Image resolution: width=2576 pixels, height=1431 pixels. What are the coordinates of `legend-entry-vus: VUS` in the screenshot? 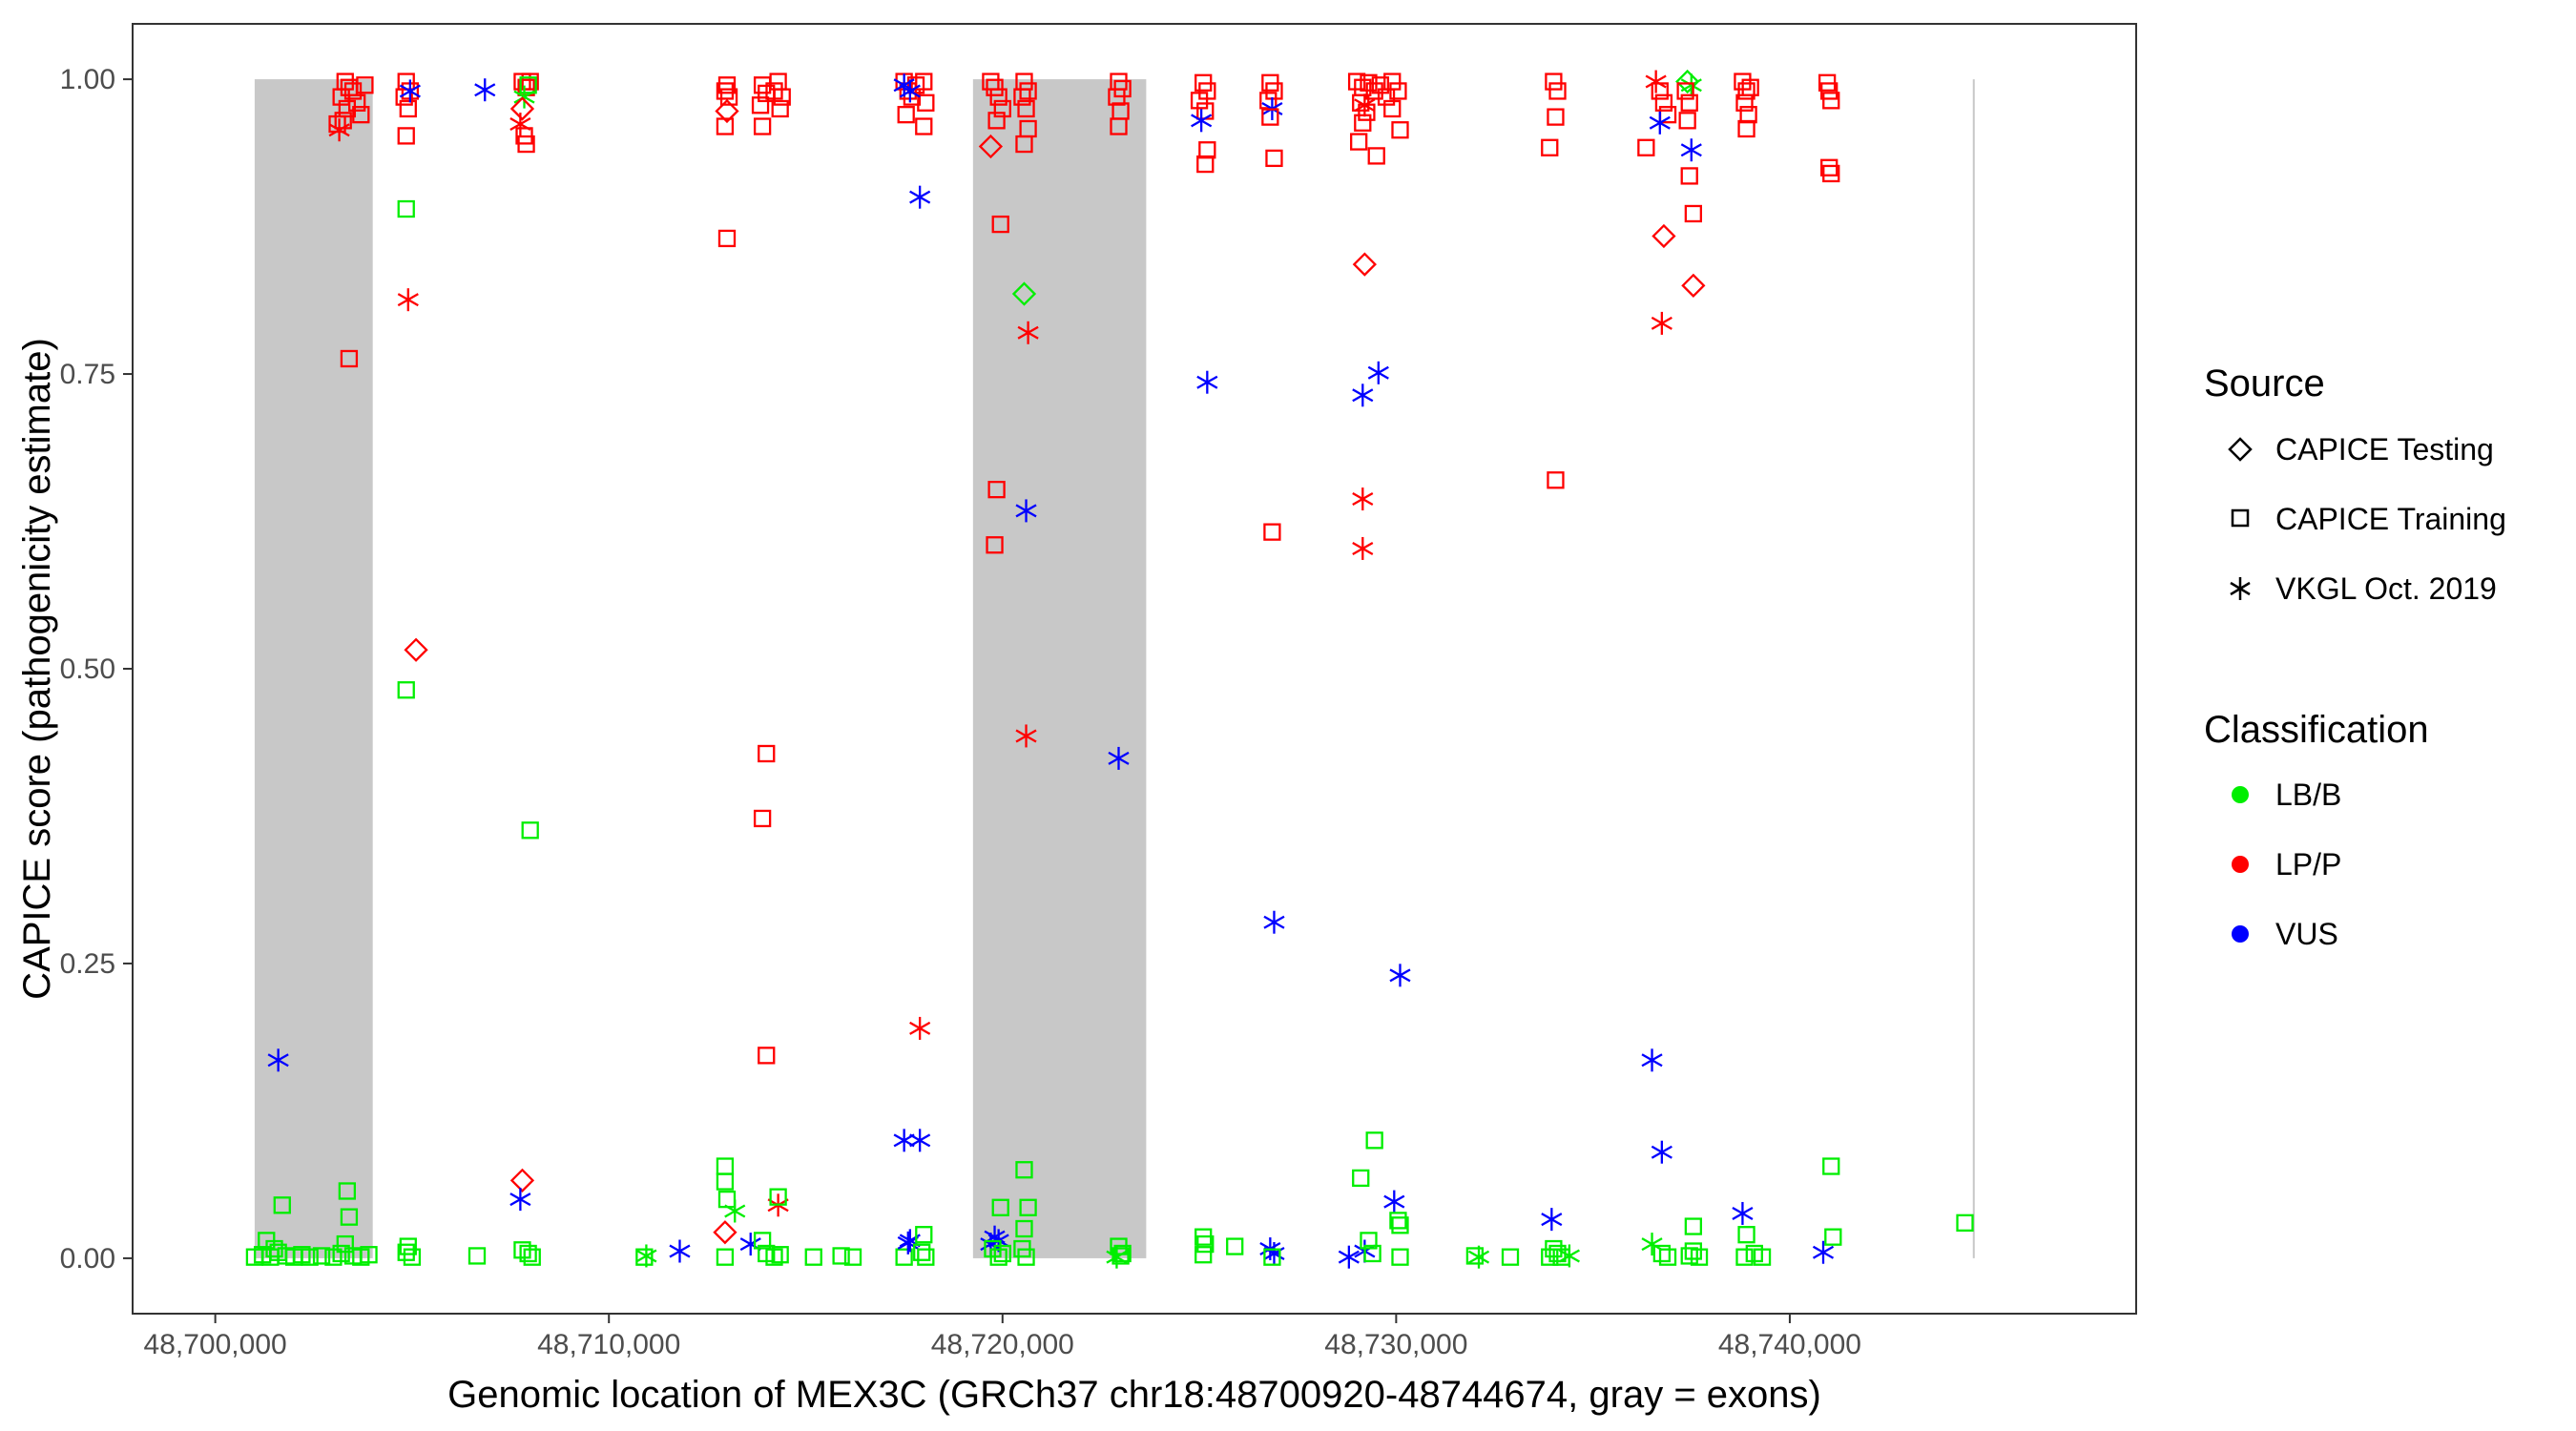 It's located at (2285, 934).